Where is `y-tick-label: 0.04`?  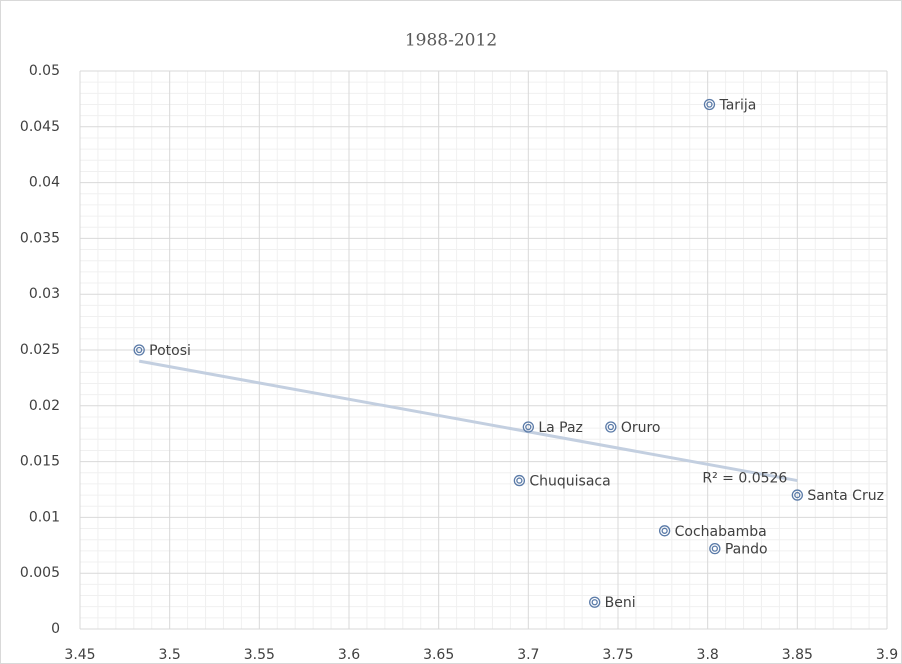
y-tick-label: 0.04 is located at coordinates (44, 183).